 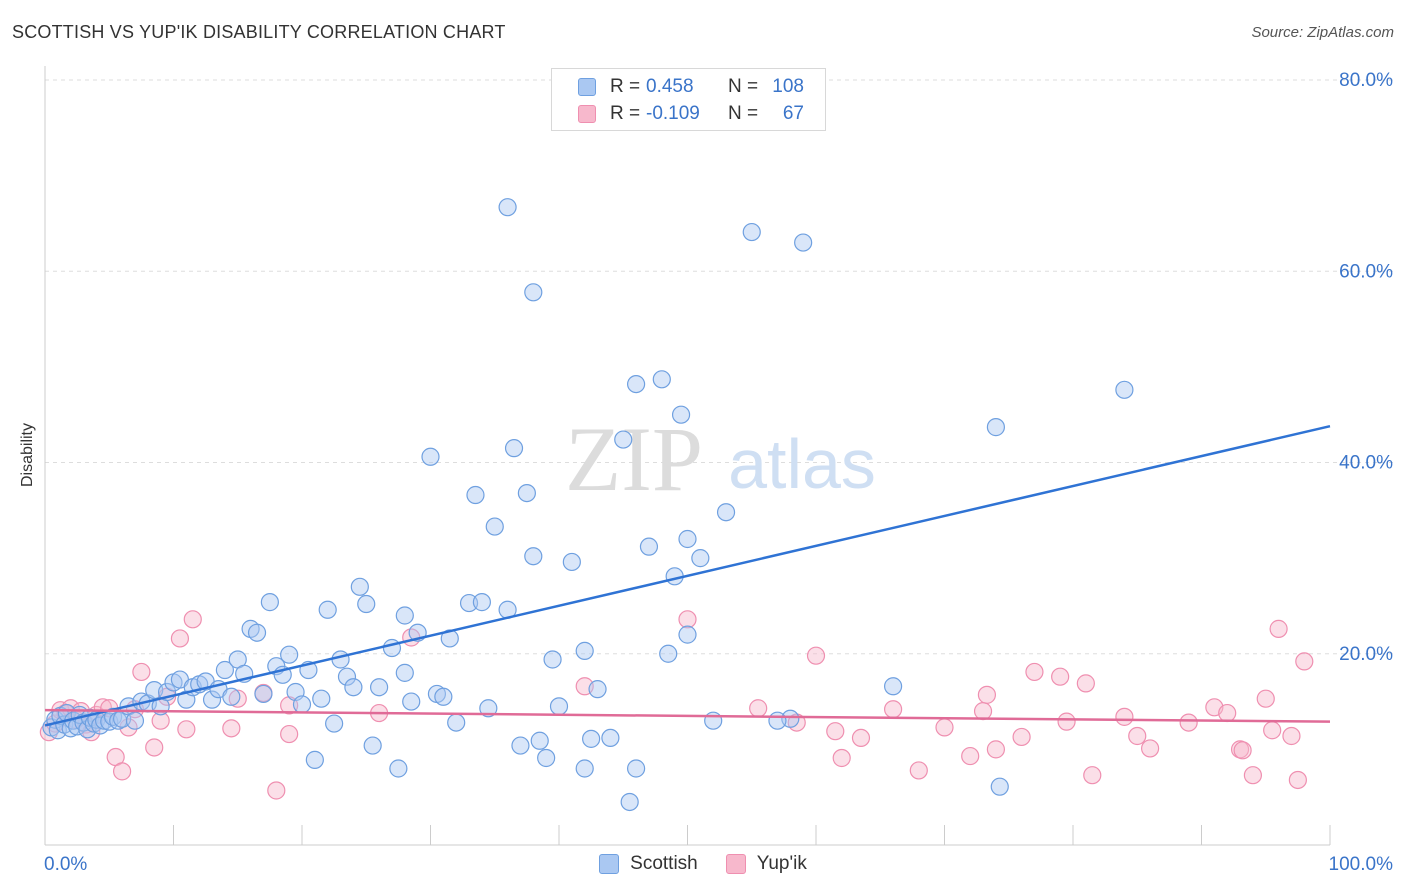 What do you see at coordinates (1322, 32) in the screenshot?
I see `source-credit: Source: ZipAtlas.com` at bounding box center [1322, 32].